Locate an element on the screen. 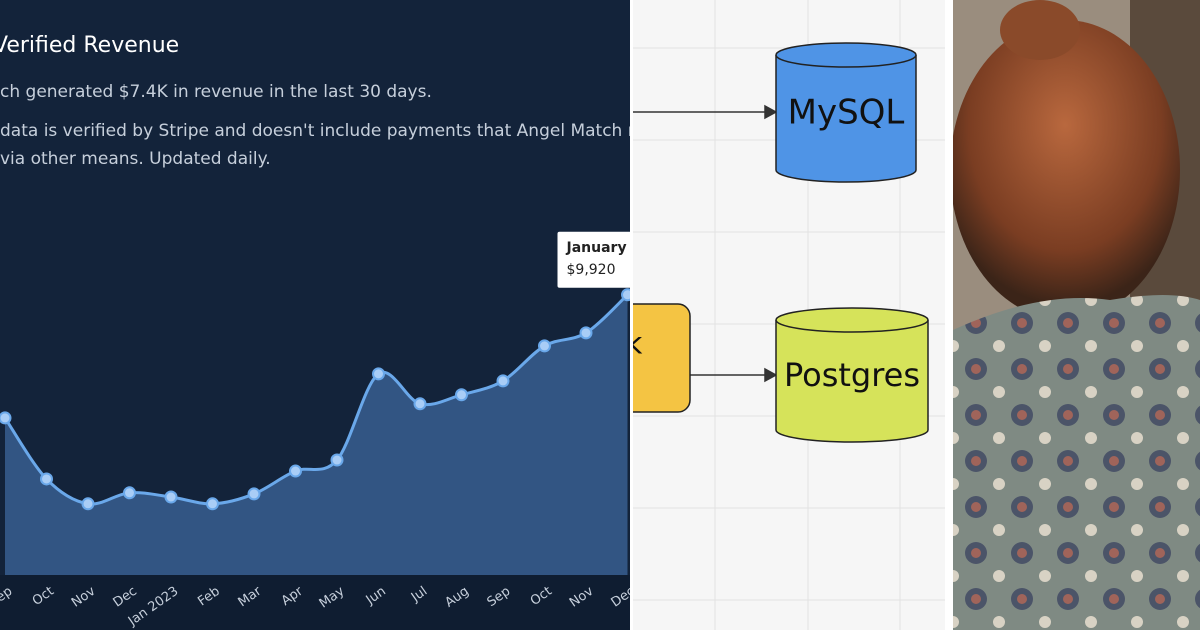 This screenshot has width=1200, height=634. node-label: MySQL is located at coordinates (846, 113).